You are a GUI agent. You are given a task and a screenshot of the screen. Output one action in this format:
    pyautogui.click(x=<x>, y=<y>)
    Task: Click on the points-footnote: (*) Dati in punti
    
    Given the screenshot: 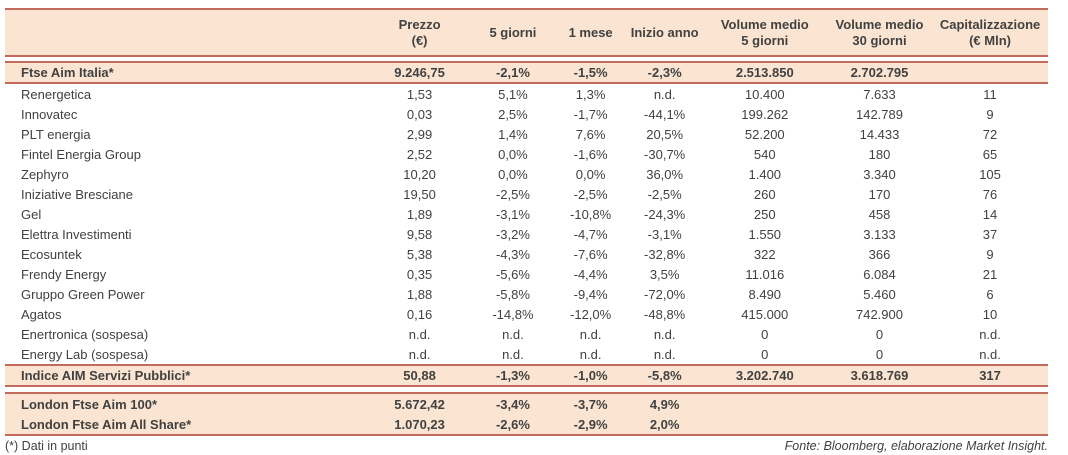 What is the action you would take?
    pyautogui.click(x=46, y=445)
    